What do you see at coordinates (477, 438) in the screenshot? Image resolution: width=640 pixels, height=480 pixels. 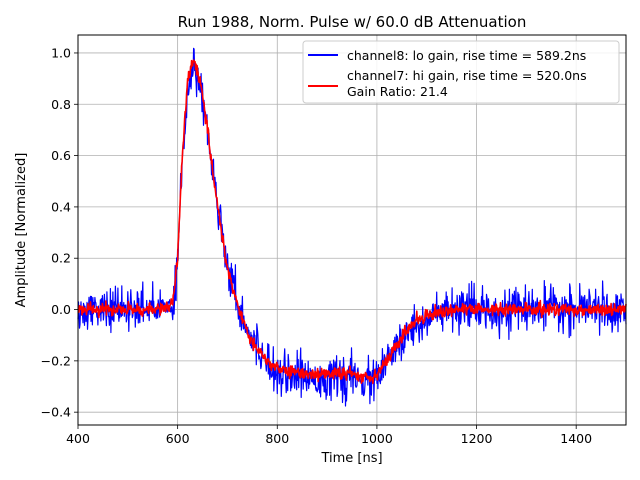 I see `x-tick-label: 1200` at bounding box center [477, 438].